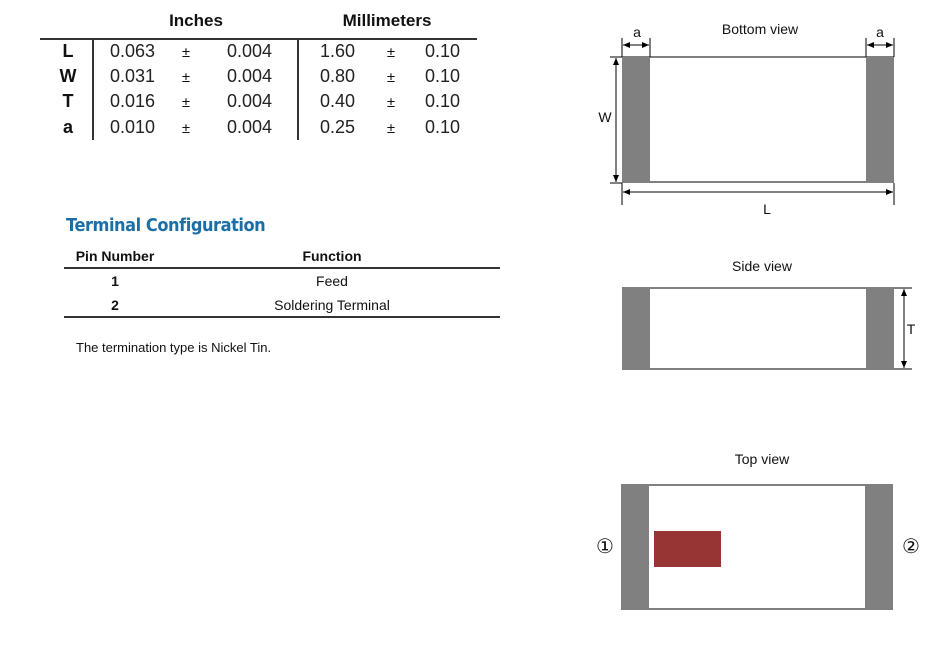 This screenshot has width=937, height=663. What do you see at coordinates (338, 101) in the screenshot?
I see `mm-nominal: 0.40` at bounding box center [338, 101].